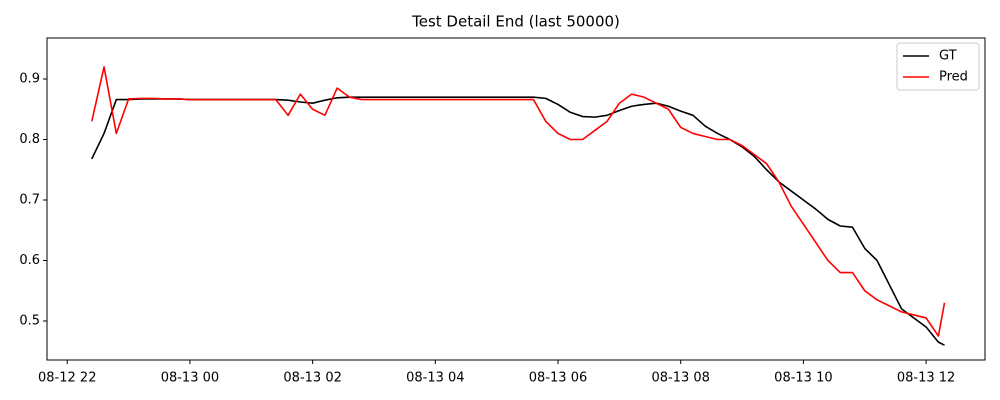 The image size is (1000, 400). I want to click on y-tick-label: 0.5, so click(29, 320).